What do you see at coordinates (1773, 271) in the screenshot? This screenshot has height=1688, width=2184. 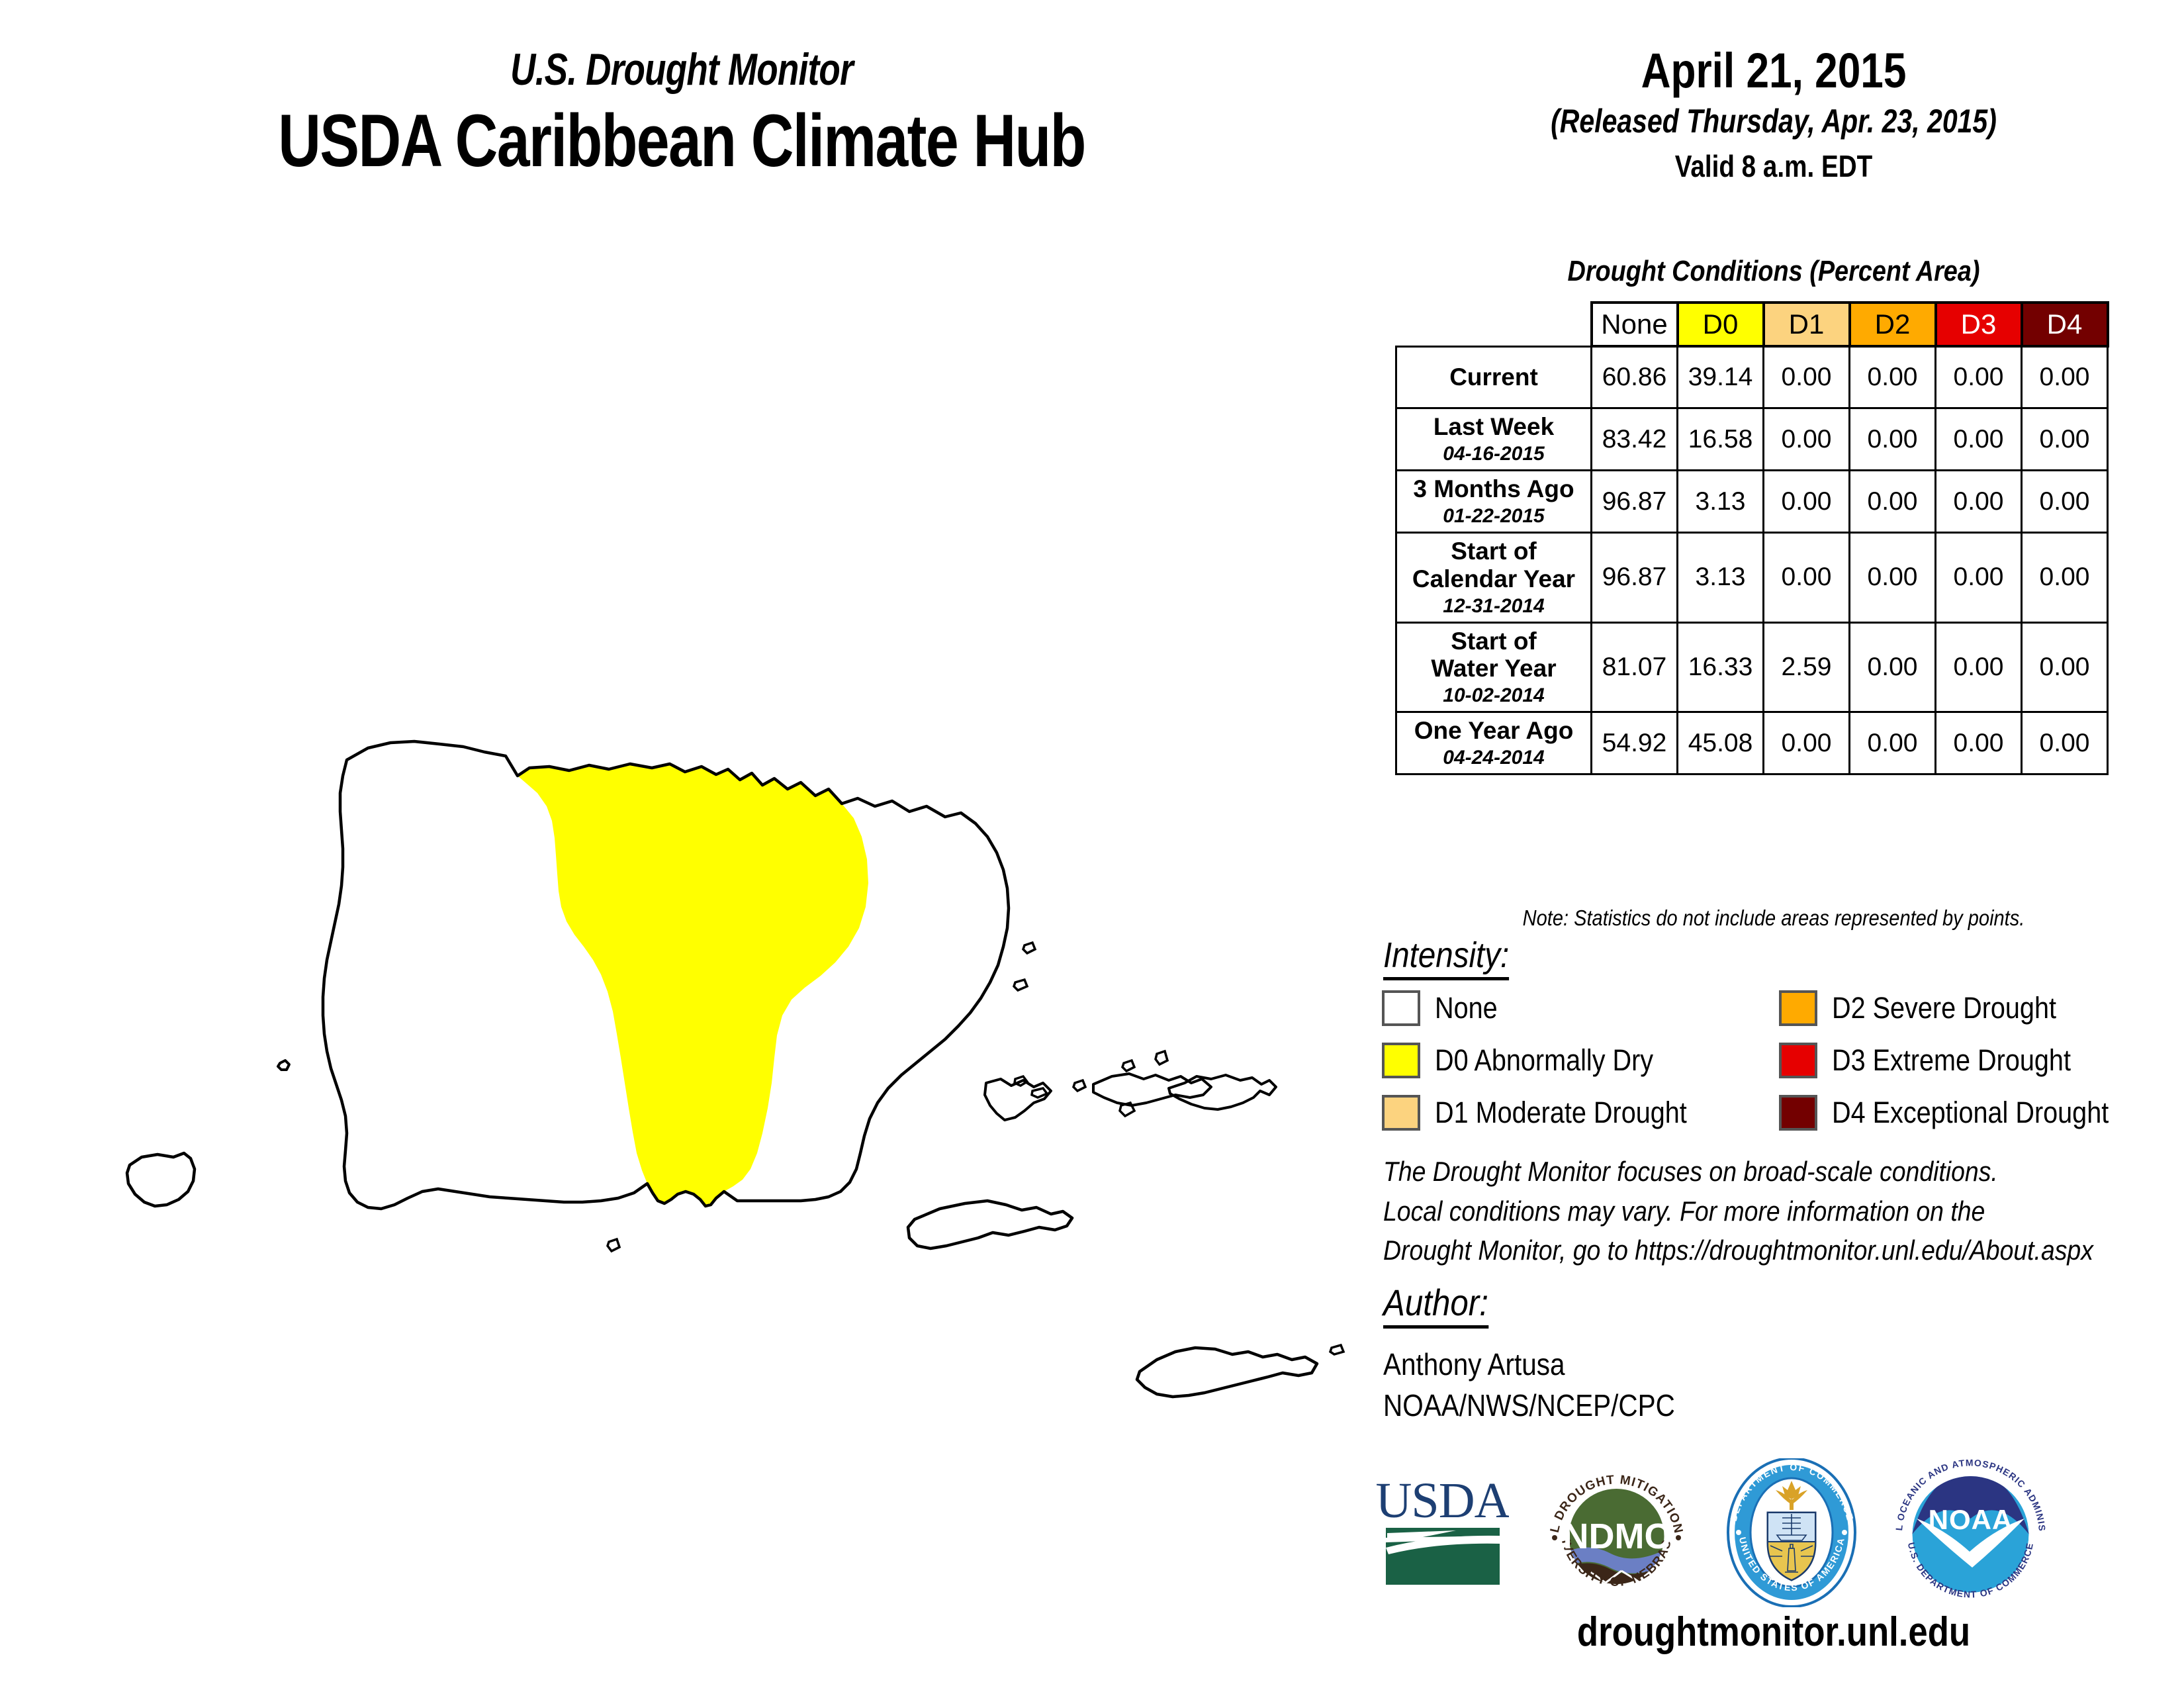 I see `table-caption: Drought Conditions (Percent Area)` at bounding box center [1773, 271].